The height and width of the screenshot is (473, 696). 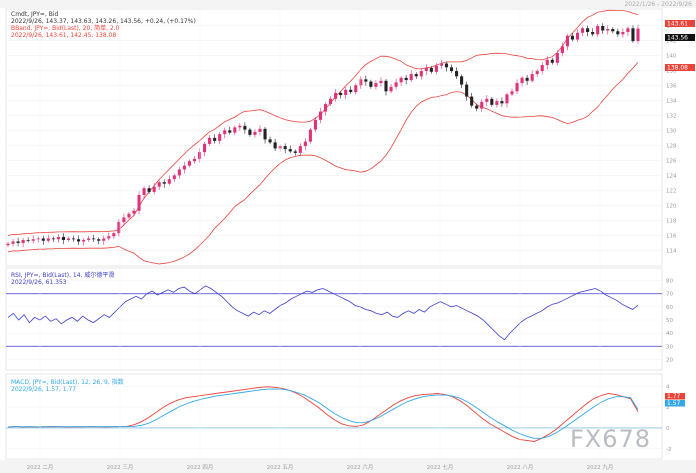 I want to click on macd-legend-values: 2022/9/26, 1.57, 1.77, so click(x=43, y=389).